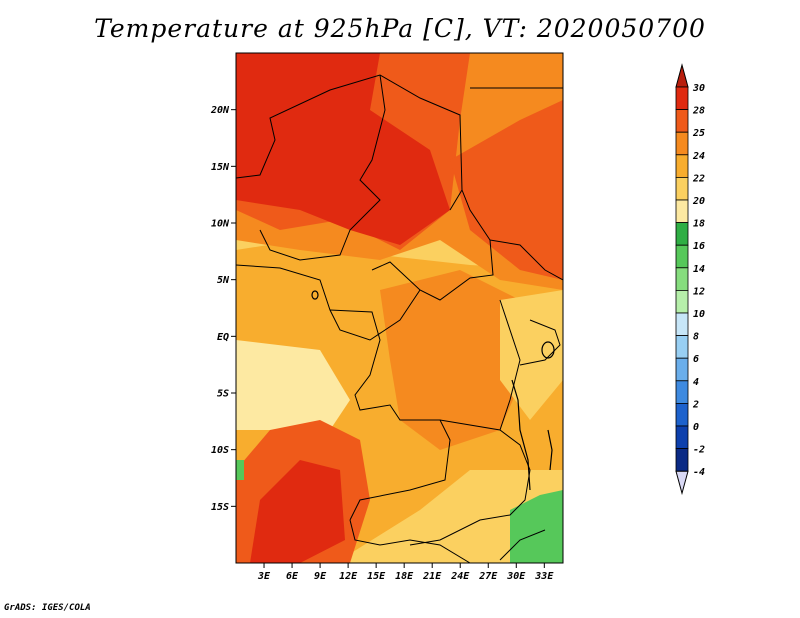 The width and height of the screenshot is (800, 618). What do you see at coordinates (404, 576) in the screenshot?
I see `x-tick-label: 18E` at bounding box center [404, 576].